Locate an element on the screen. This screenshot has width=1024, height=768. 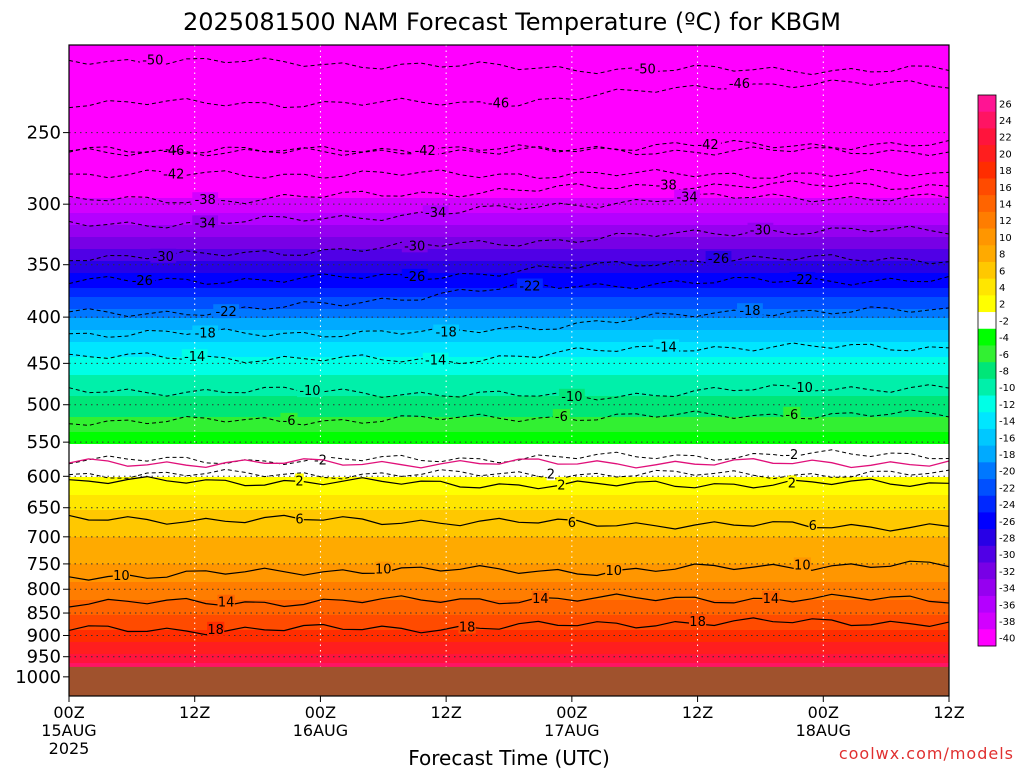
contour-label: -2 is located at coordinates (791, 455).